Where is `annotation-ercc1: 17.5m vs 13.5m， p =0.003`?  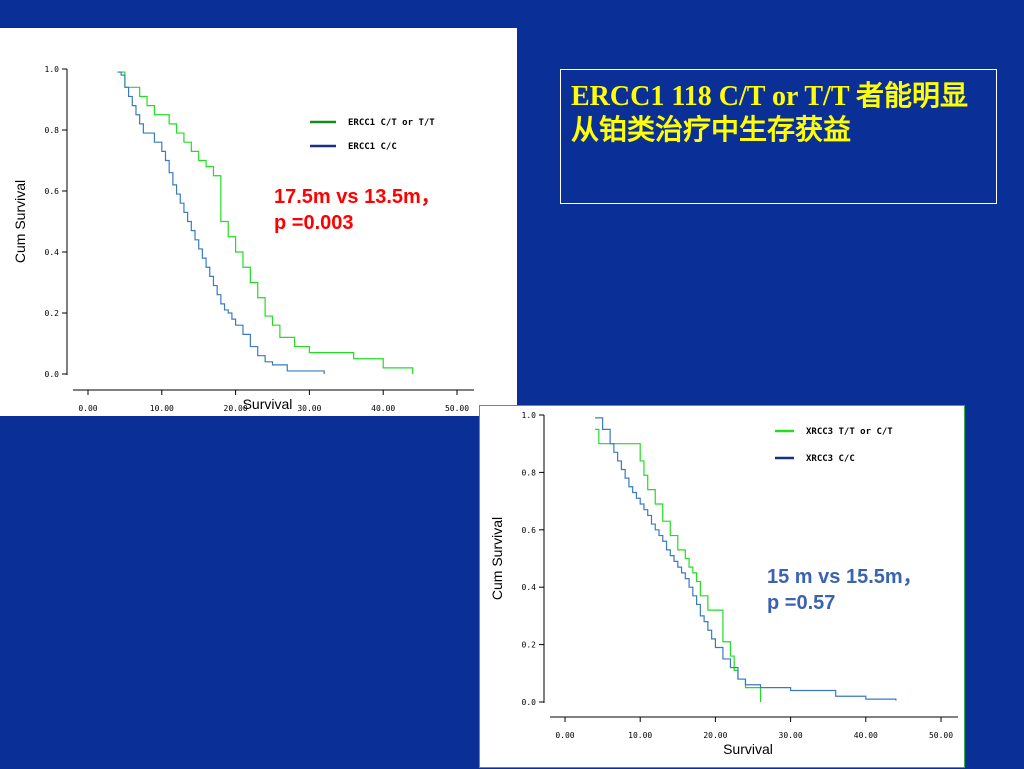
annotation-ercc1: 17.5m vs 13.5m， p =0.003 is located at coordinates (357, 210).